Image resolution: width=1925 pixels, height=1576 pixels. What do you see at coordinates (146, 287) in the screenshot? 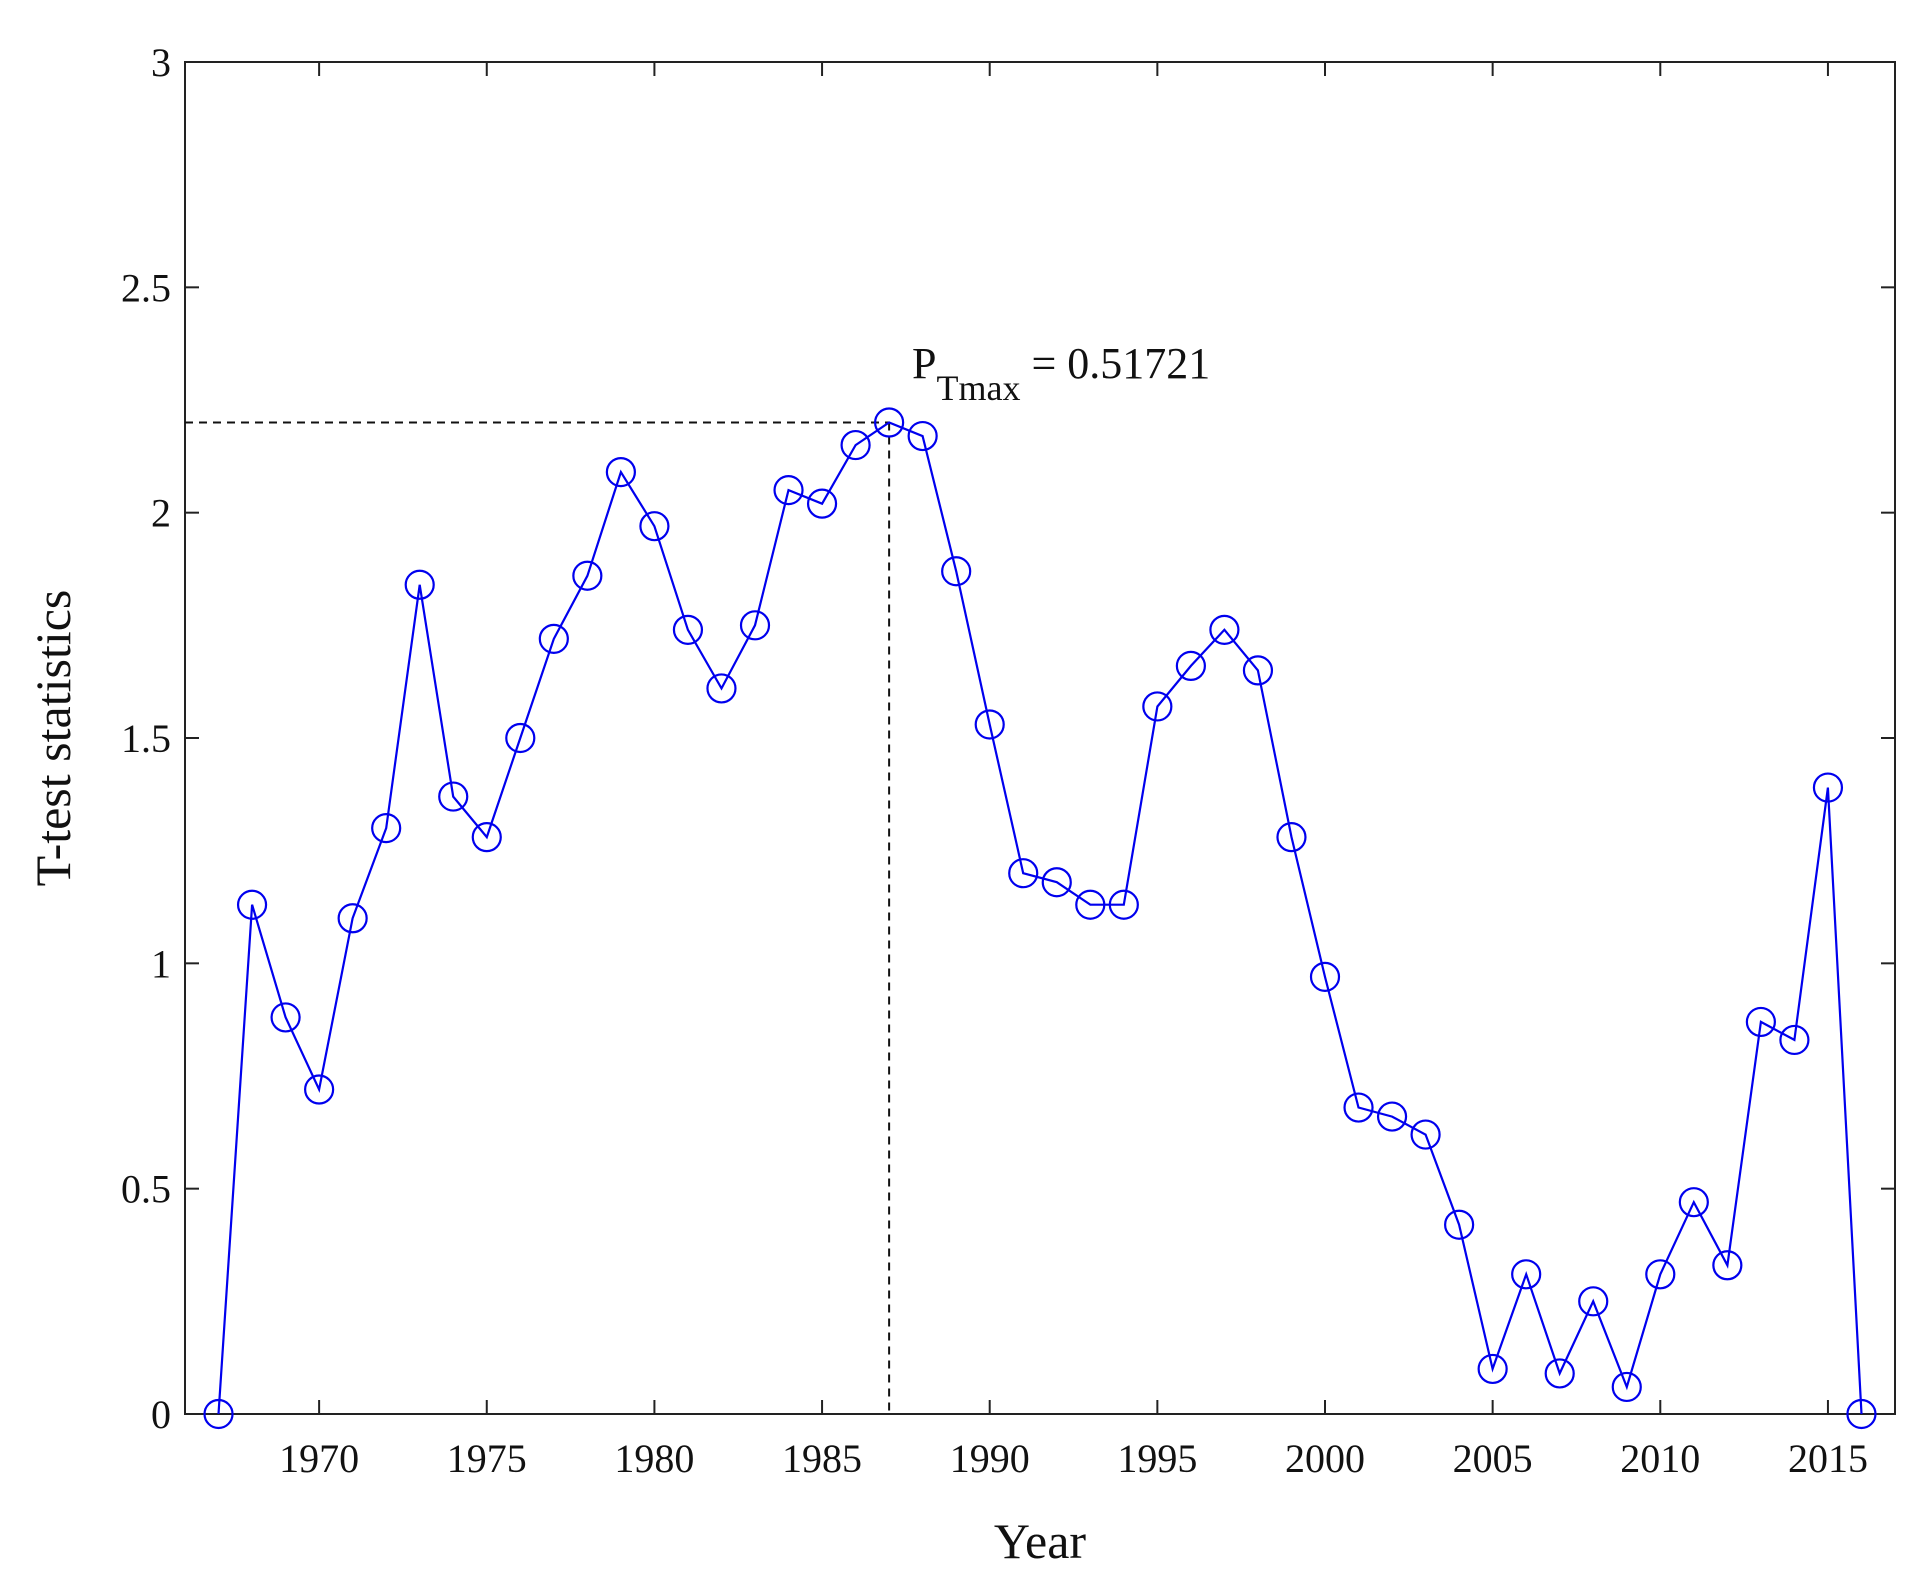
I see `y-tick-label: 2.5` at bounding box center [146, 287].